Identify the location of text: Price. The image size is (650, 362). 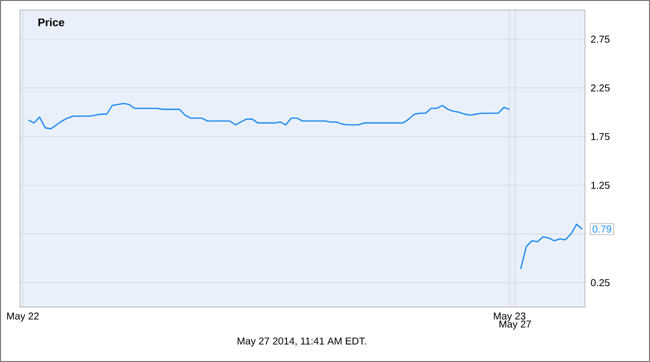
(51, 22).